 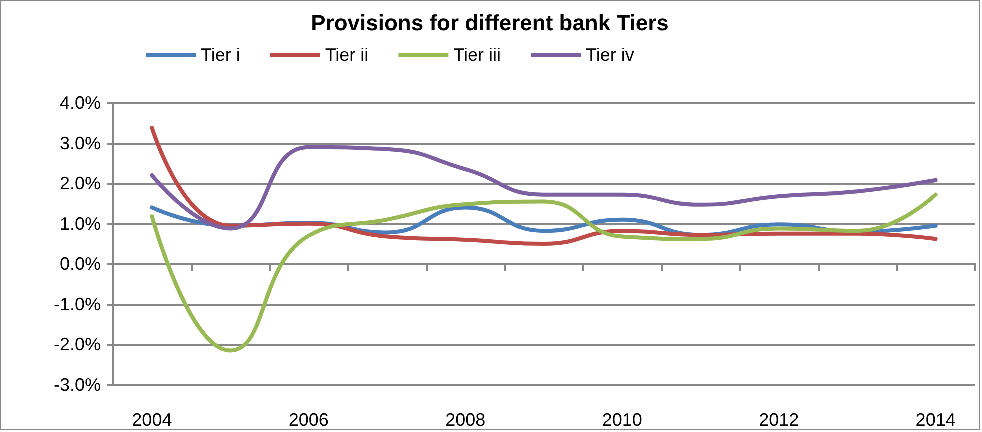 I want to click on y-tick-label: 1.0%, so click(x=80, y=224).